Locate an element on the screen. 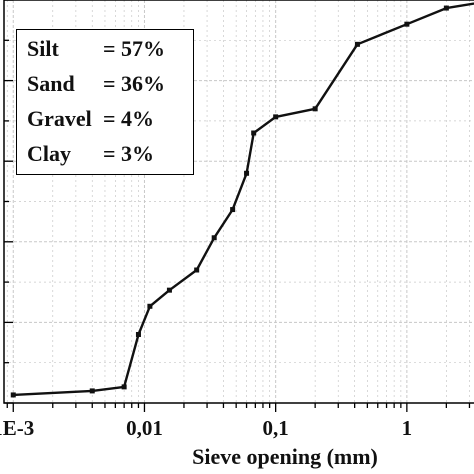  legend-label: Sand is located at coordinates (51, 83).